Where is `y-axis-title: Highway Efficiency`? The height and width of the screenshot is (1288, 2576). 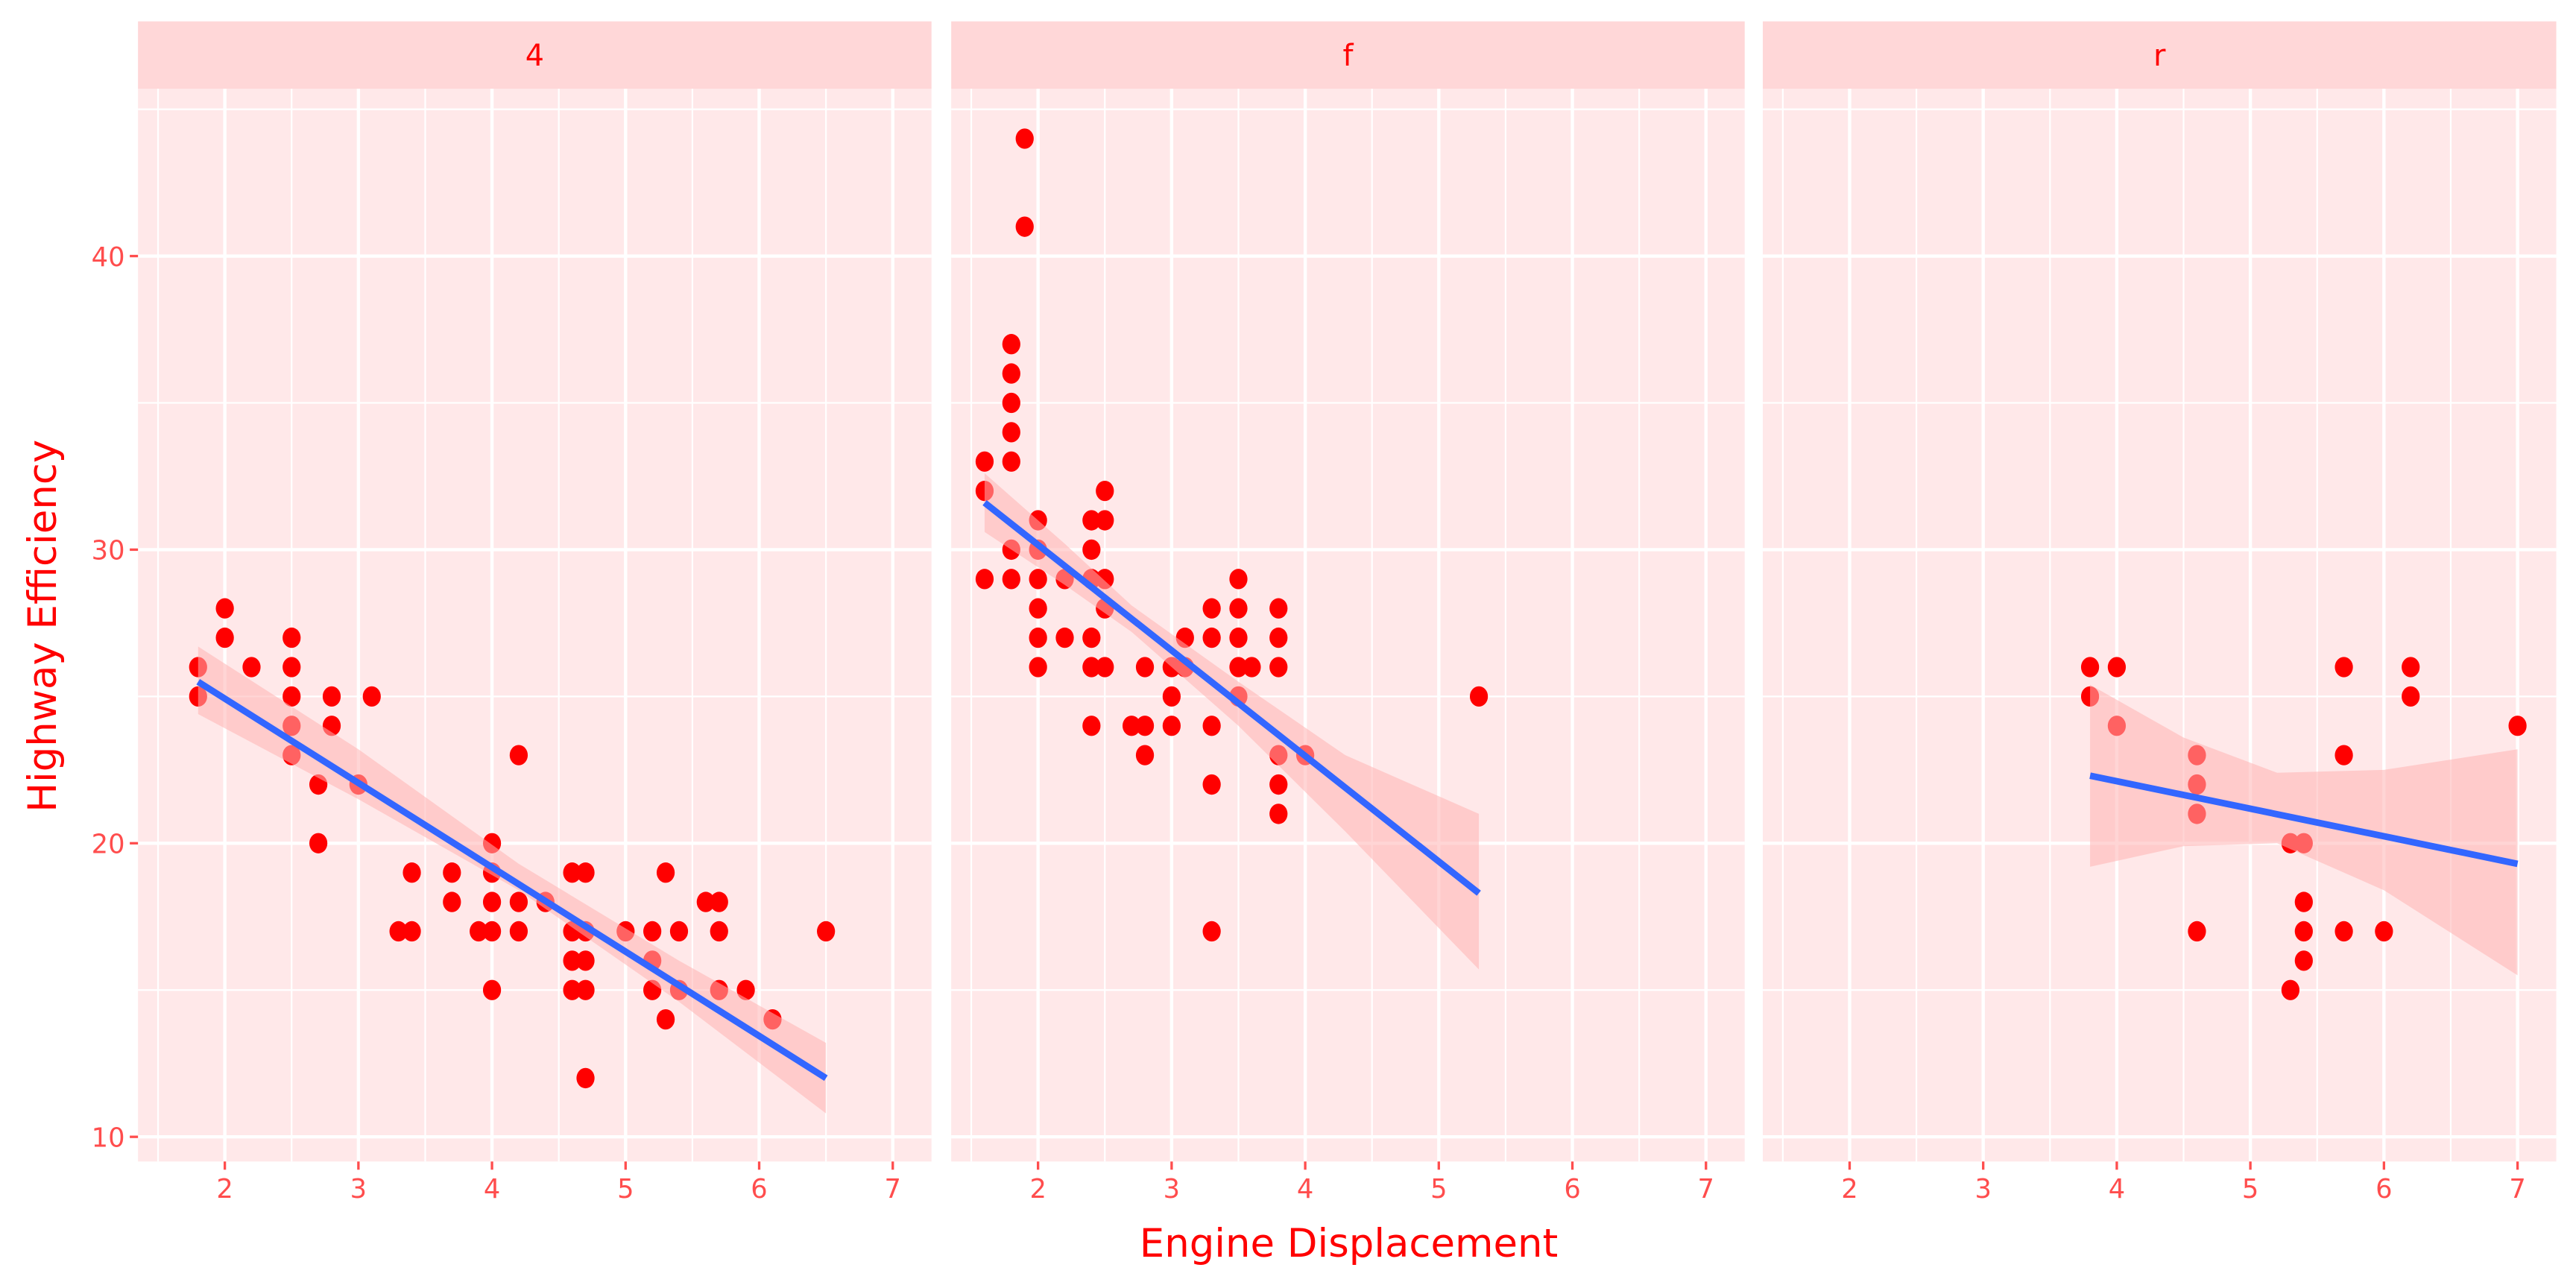
y-axis-title: Highway Efficiency is located at coordinates (43, 626).